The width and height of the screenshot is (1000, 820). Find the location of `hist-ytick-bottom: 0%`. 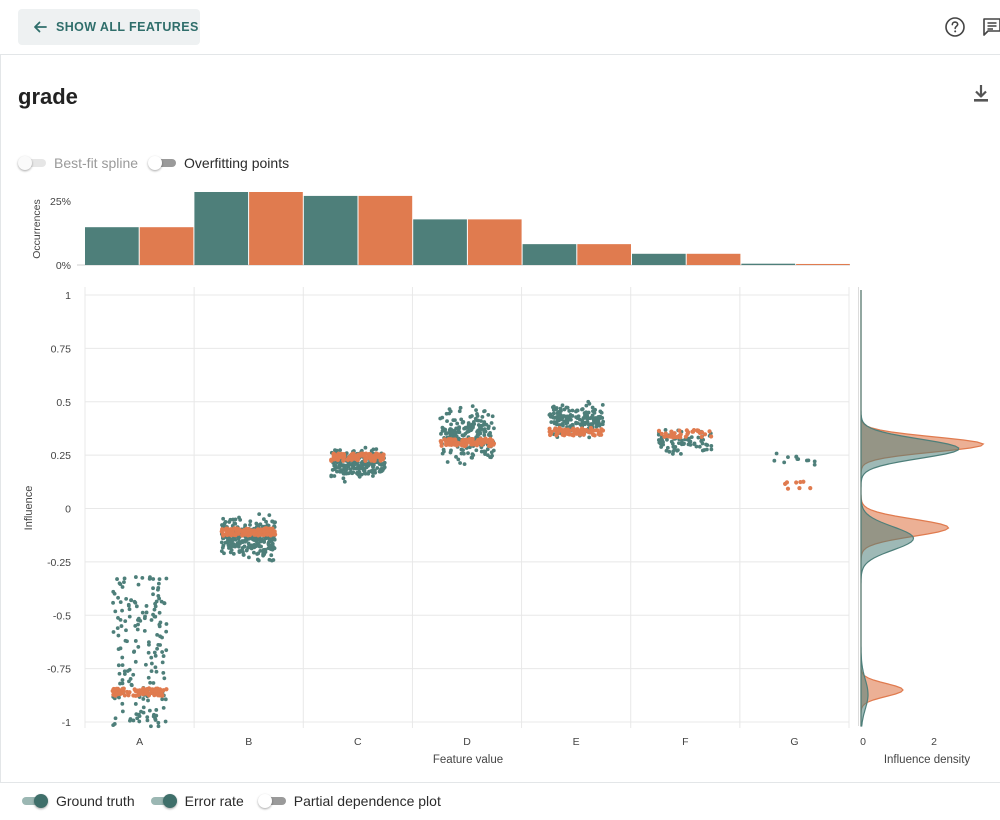

hist-ytick-bottom: 0% is located at coordinates (63, 266).